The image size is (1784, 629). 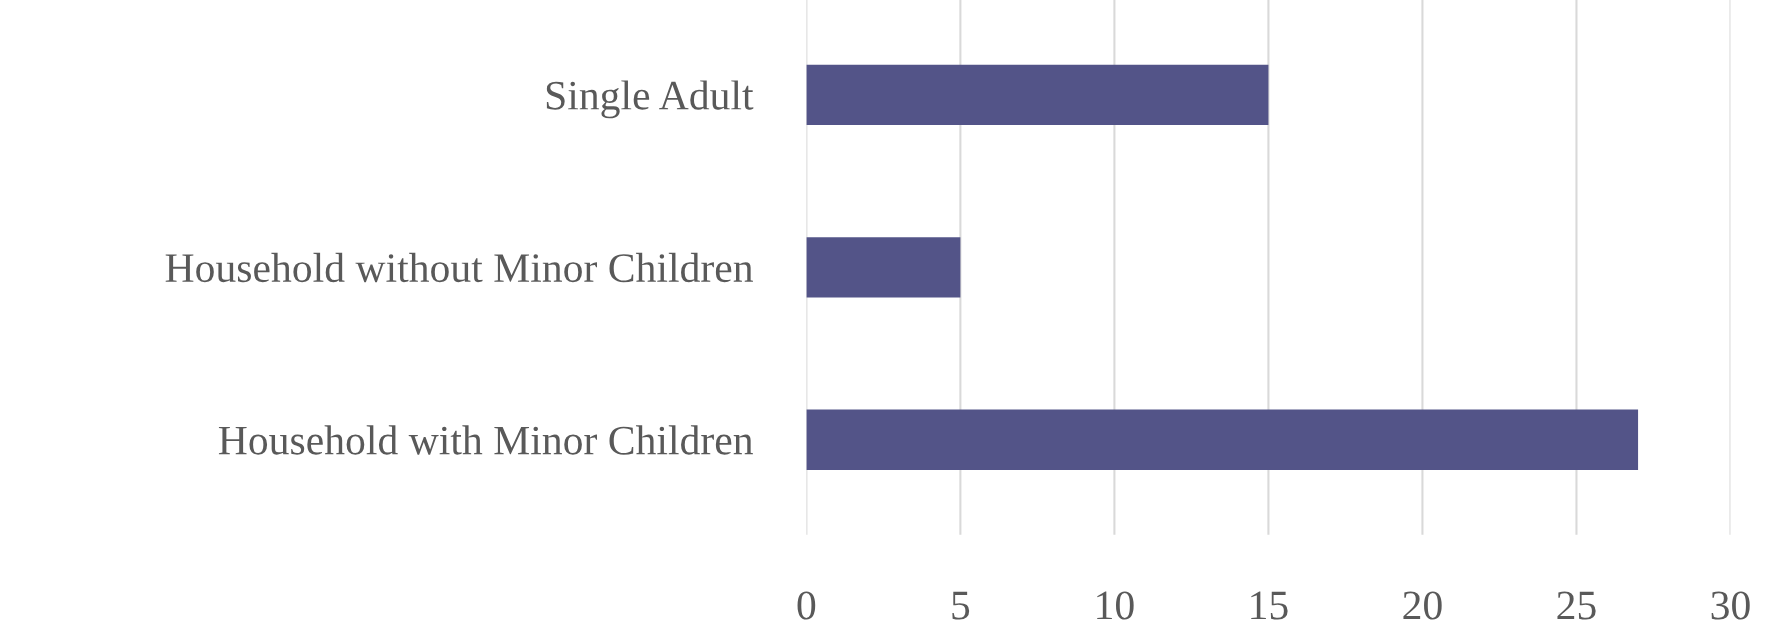 What do you see at coordinates (1422, 605) in the screenshot?
I see `x-tick-label: 20` at bounding box center [1422, 605].